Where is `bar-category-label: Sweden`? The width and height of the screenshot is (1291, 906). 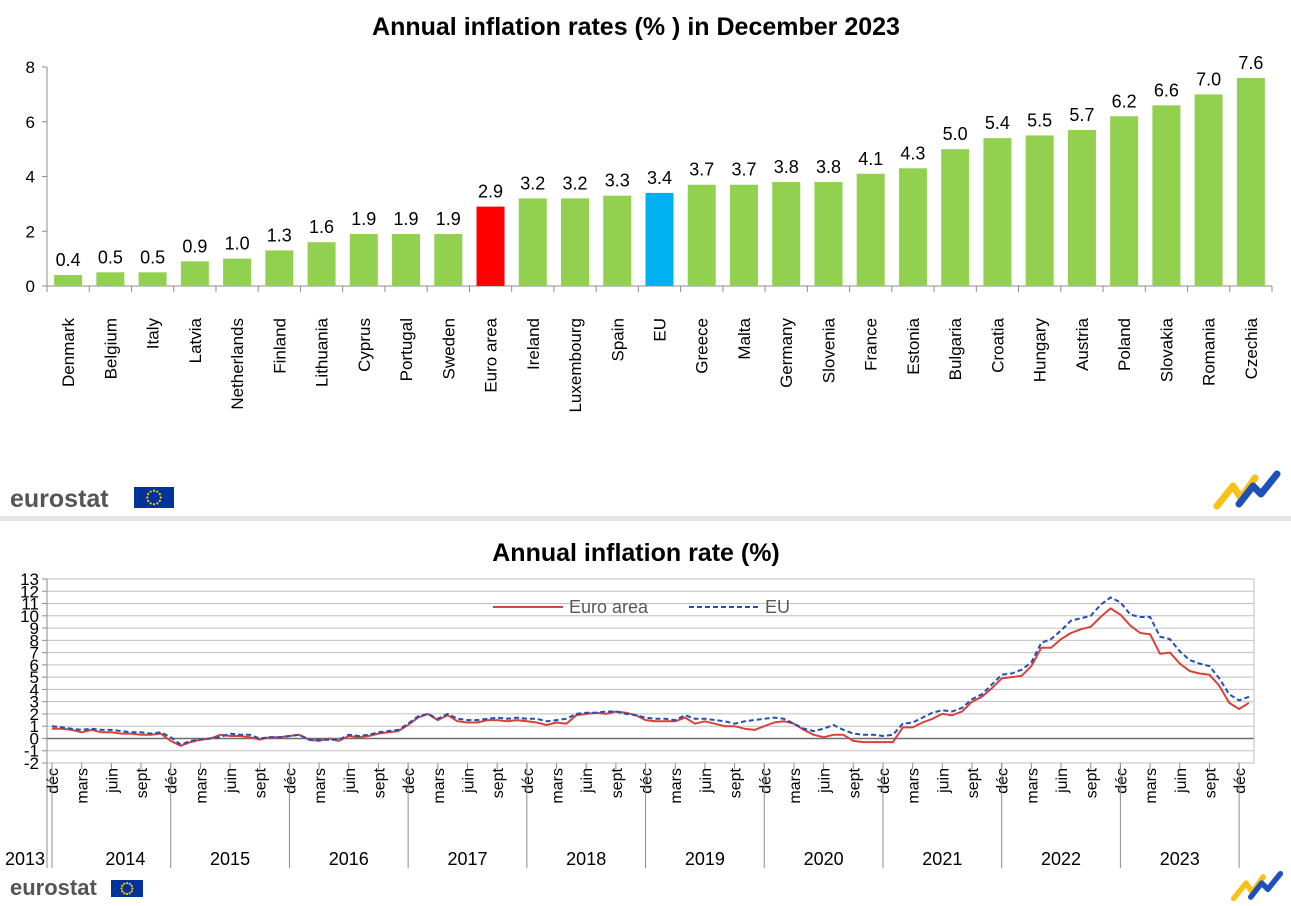 bar-category-label: Sweden is located at coordinates (448, 348).